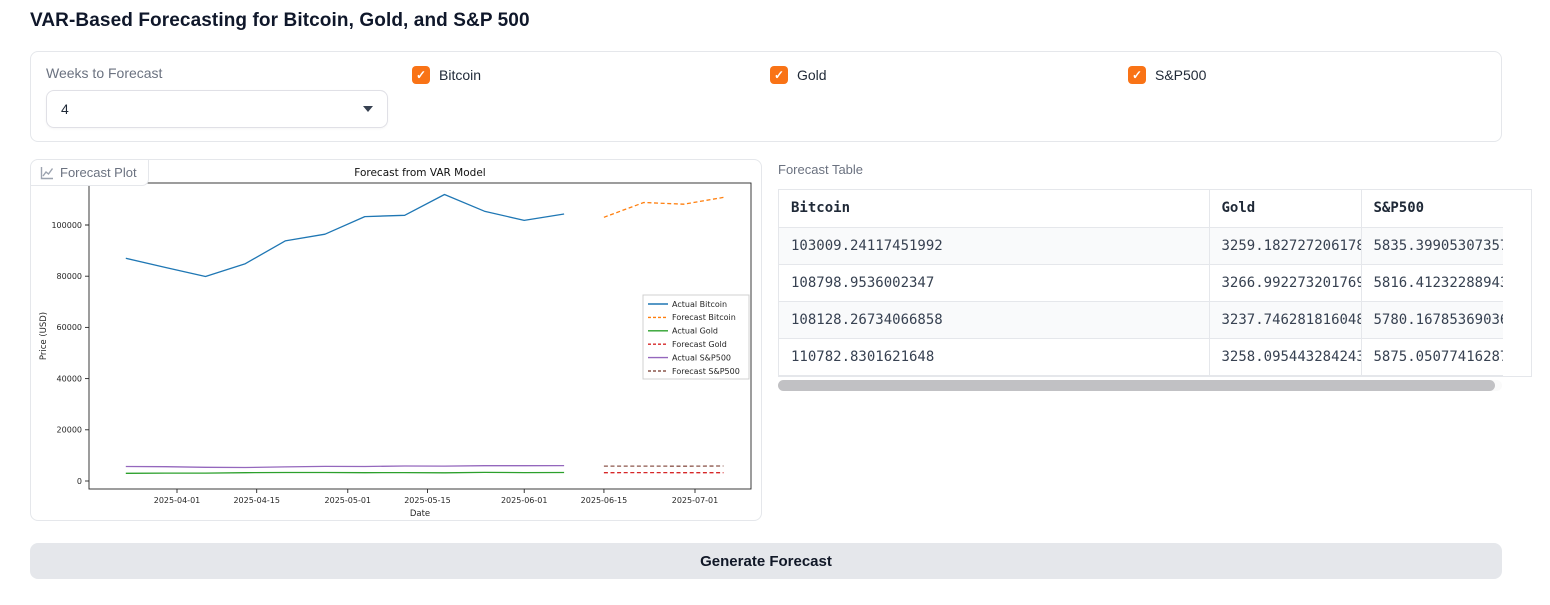 The height and width of the screenshot is (605, 1550). What do you see at coordinates (1432, 320) in the screenshot?
I see `table-cell: 5780.16785369036` at bounding box center [1432, 320].